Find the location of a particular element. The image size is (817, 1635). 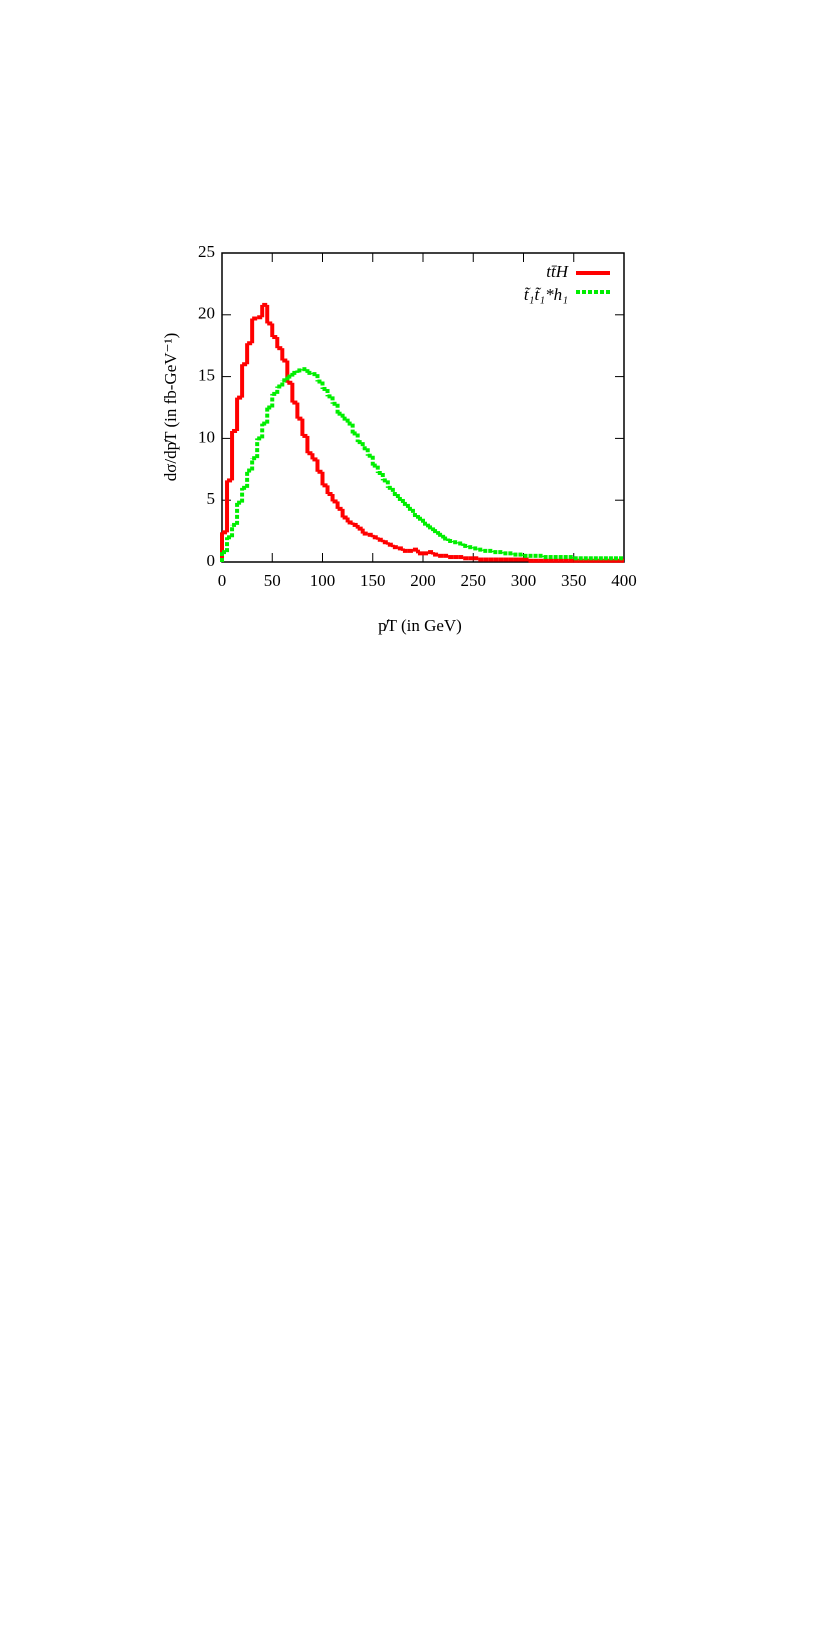

y-tick-label: 15 is located at coordinates (206, 375).